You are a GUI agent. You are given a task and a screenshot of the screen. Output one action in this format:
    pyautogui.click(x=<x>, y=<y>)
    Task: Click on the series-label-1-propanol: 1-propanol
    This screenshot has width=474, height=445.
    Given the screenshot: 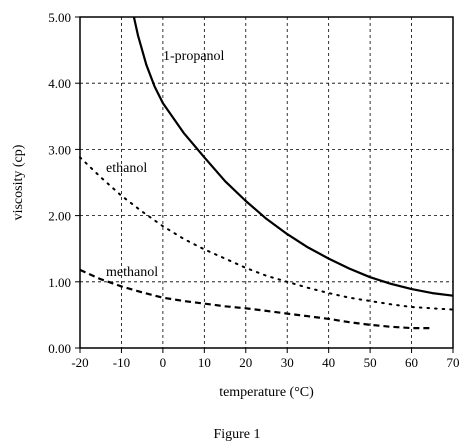 What is the action you would take?
    pyautogui.click(x=194, y=56)
    